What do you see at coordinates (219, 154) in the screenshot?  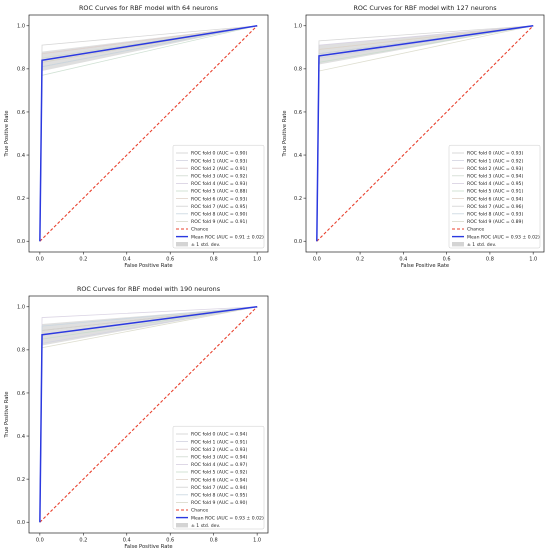 I see `legend-entry: ROC fold 0 (AUC = 0.90)` at bounding box center [219, 154].